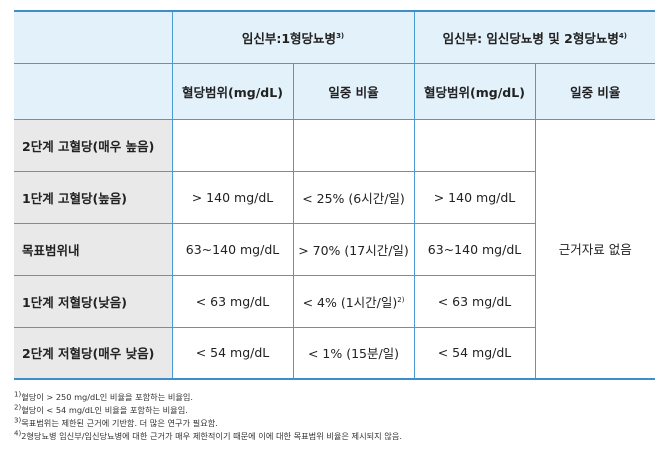 This screenshot has width=668, height=461. I want to click on table-cell: < 25% (6시간/일), so click(353, 197).